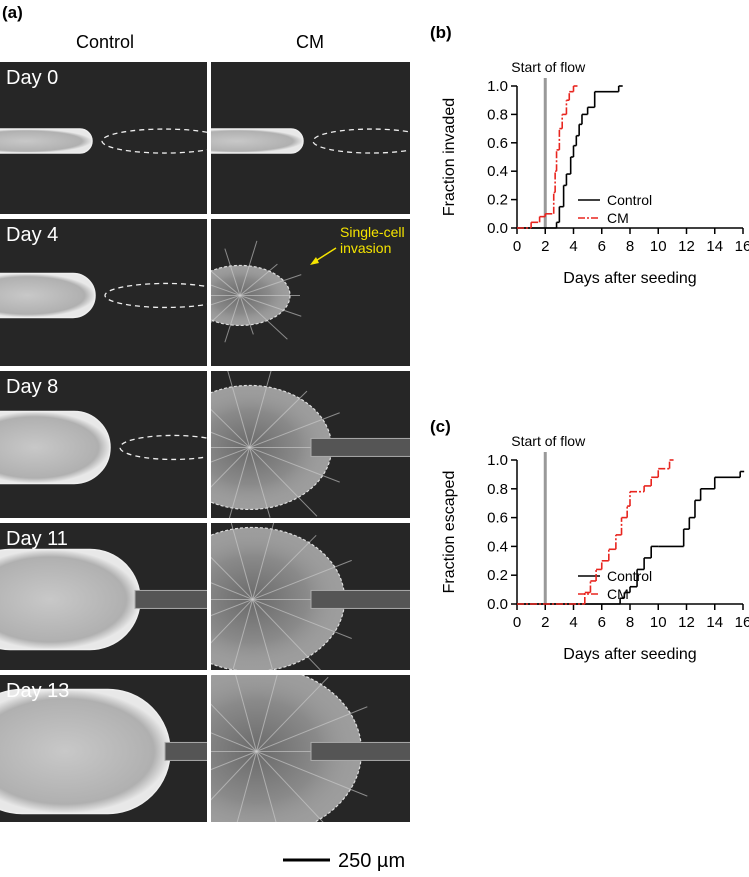  Describe the element at coordinates (449, 157) in the screenshot. I see `y-axis-label: Fraction invaded` at that location.